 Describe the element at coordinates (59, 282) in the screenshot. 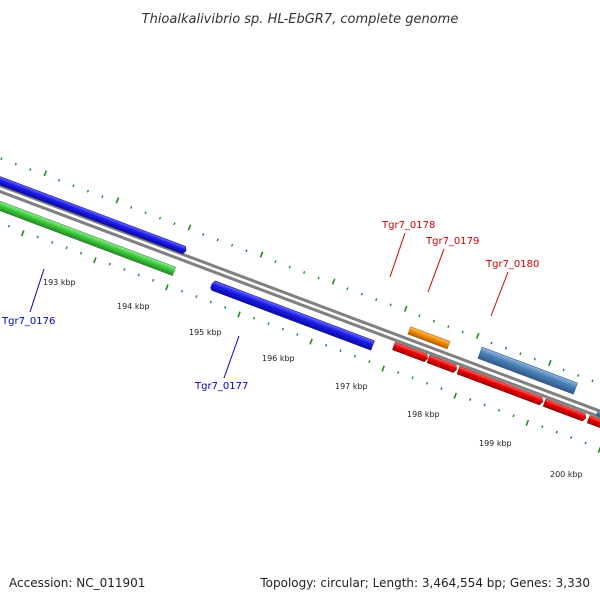

I see `scale-label: 193 kbp` at that location.